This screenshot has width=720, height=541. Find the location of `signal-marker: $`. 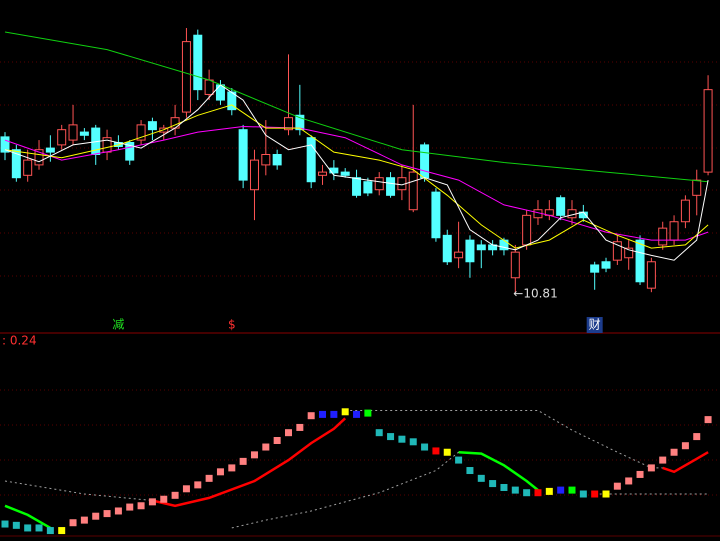

signal-marker: $ is located at coordinates (232, 325).